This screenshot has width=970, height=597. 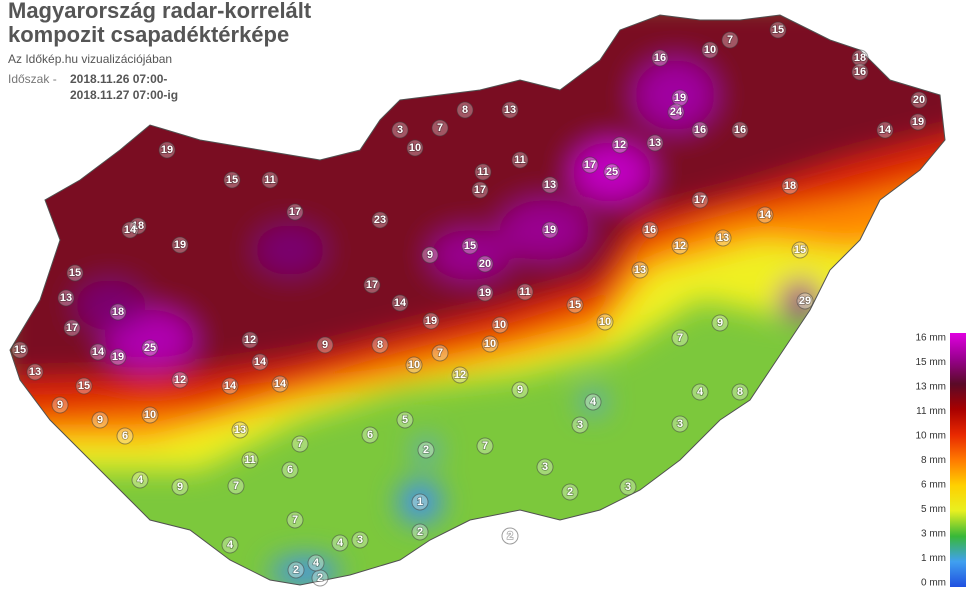 What do you see at coordinates (426, 450) in the screenshot?
I see `station-value: 2` at bounding box center [426, 450].